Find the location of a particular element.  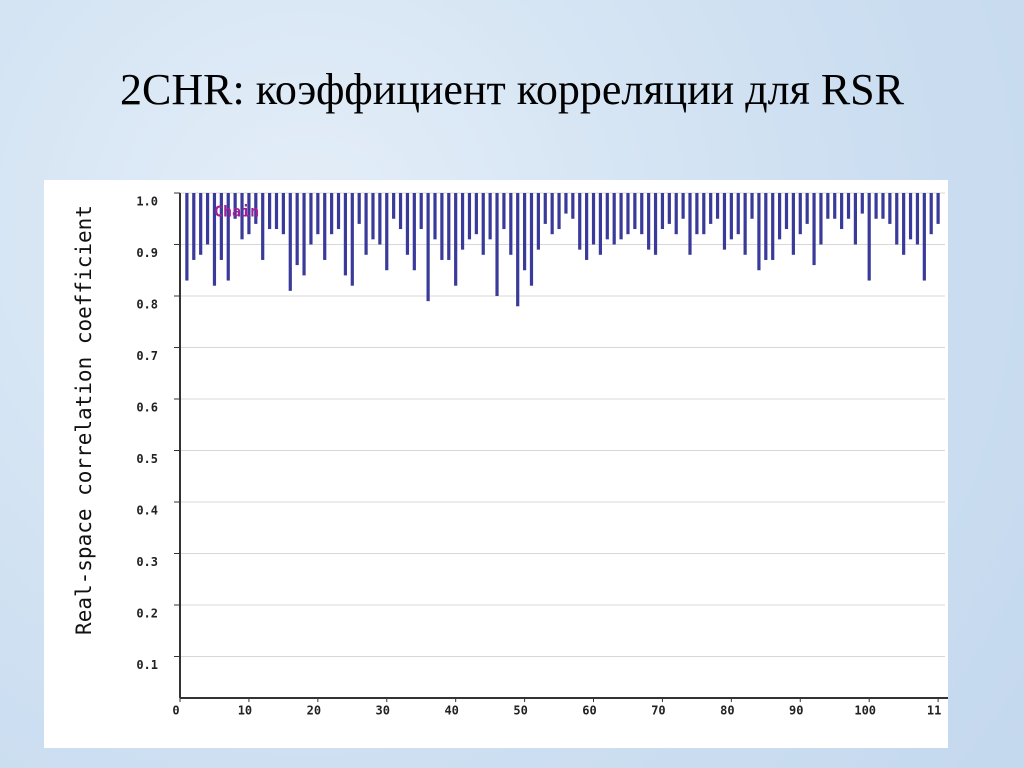

y-tick-label: 0.9 is located at coordinates (147, 253).